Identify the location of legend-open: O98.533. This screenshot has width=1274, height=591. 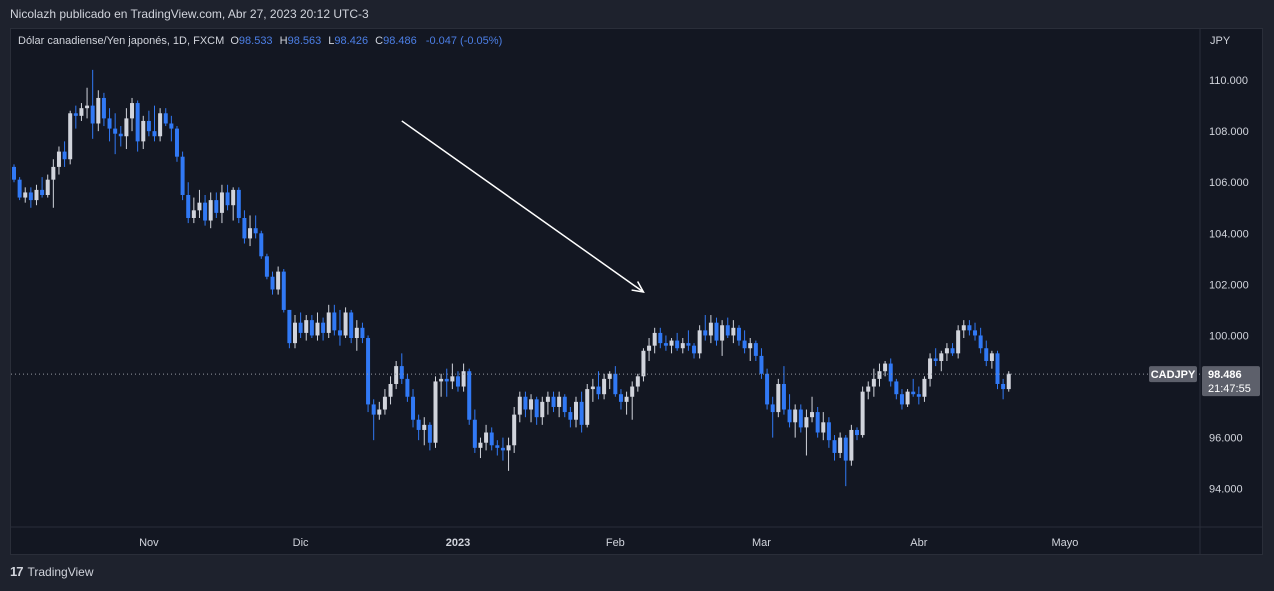
(251, 41).